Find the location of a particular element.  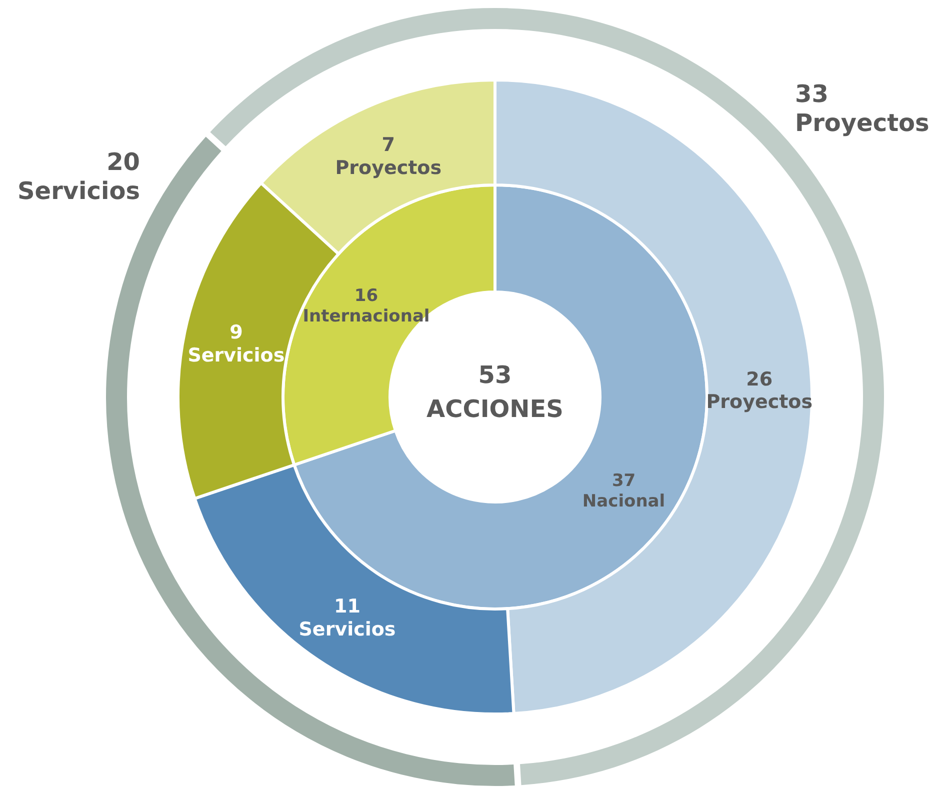

data-label: 20 is located at coordinates (123, 162).